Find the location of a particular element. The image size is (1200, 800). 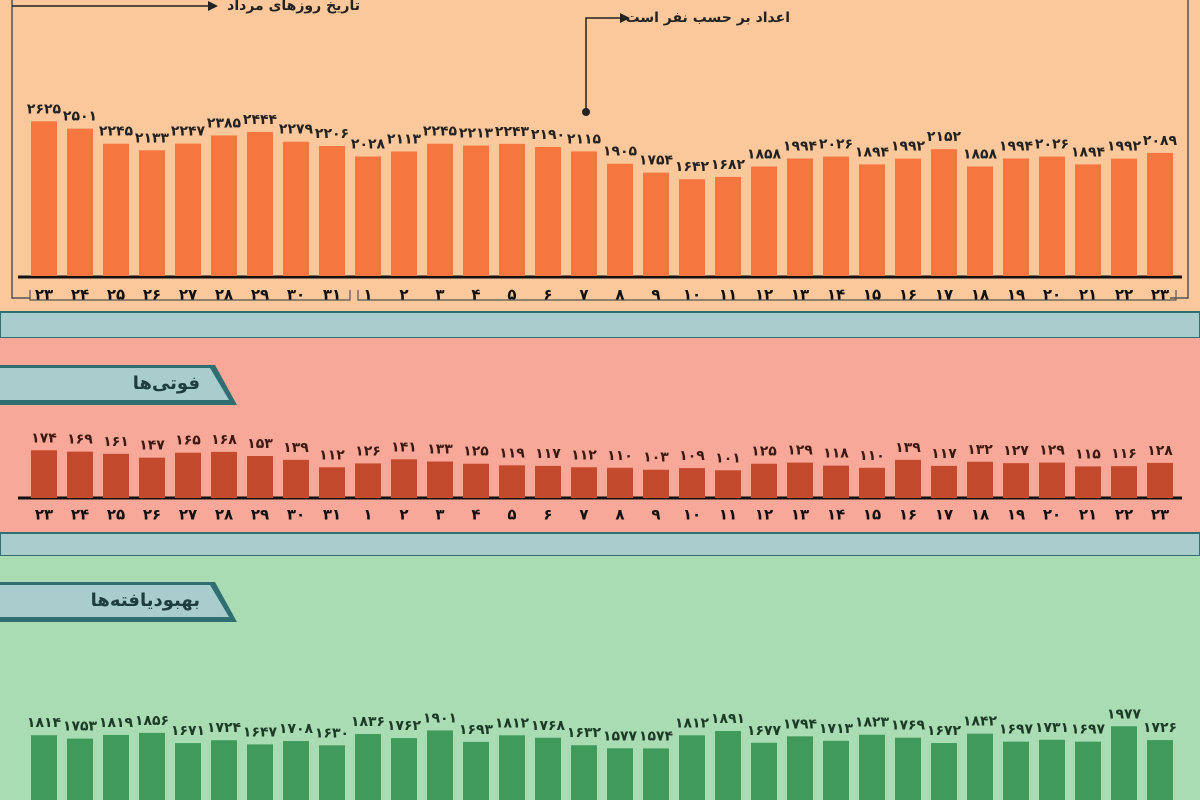

x-tick-label: ۹ is located at coordinates (655, 295).